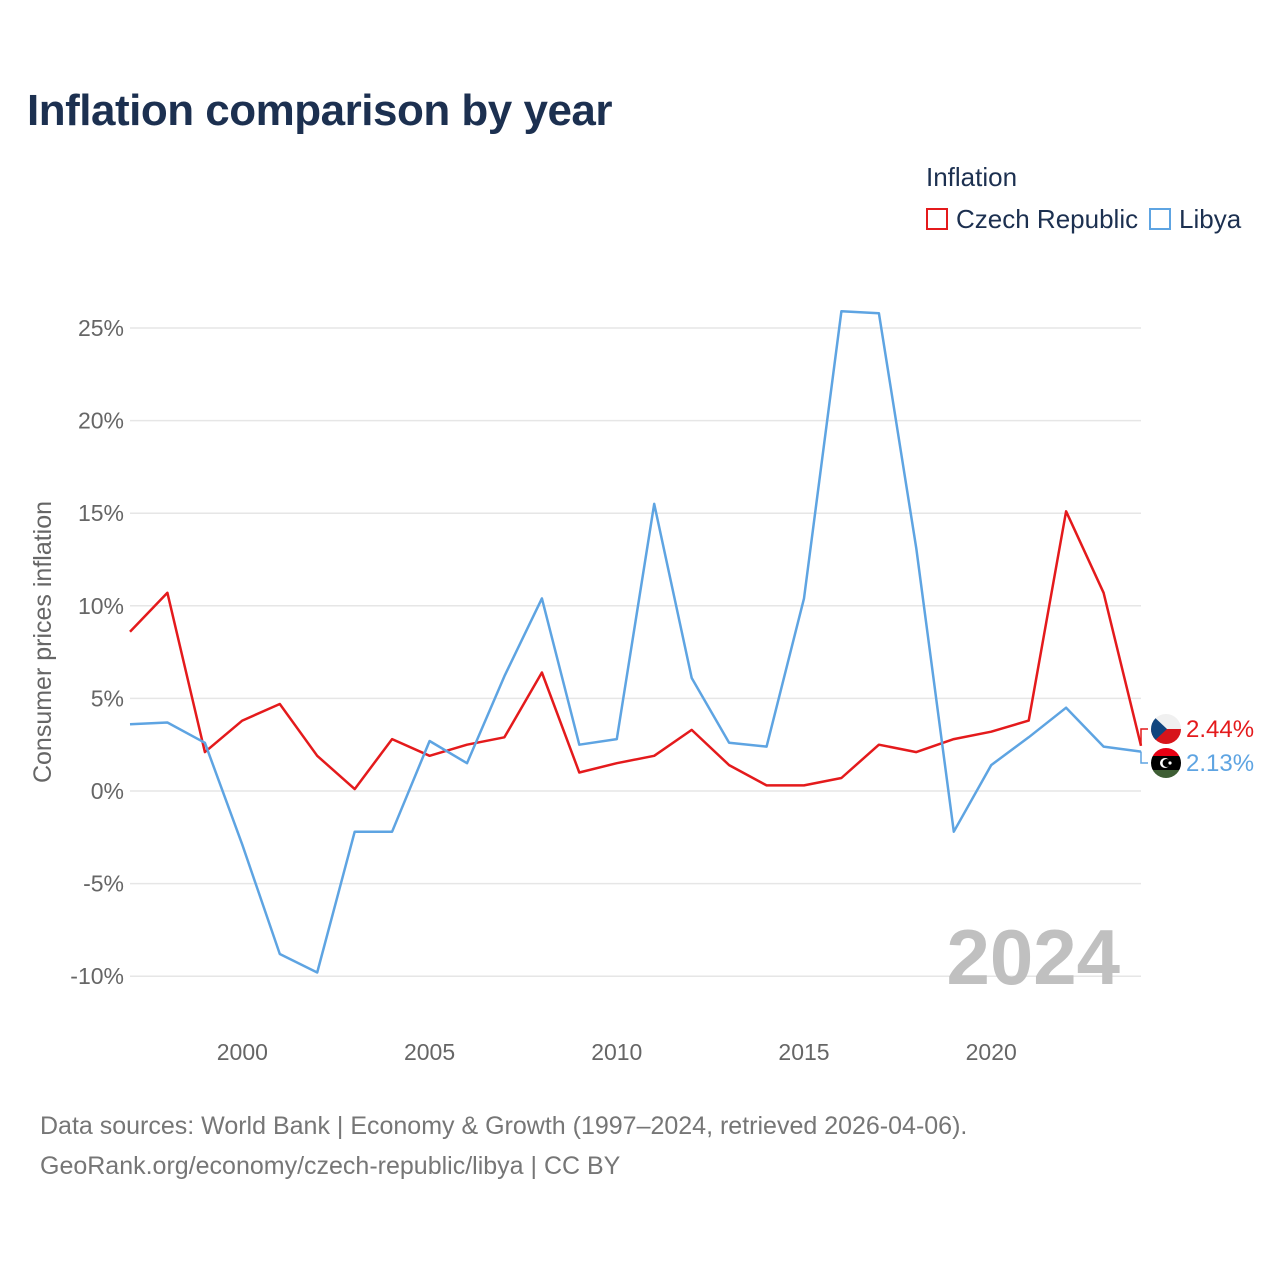 The height and width of the screenshot is (1280, 1280). What do you see at coordinates (429, 1052) in the screenshot?
I see `x-tick-label: 2005` at bounding box center [429, 1052].